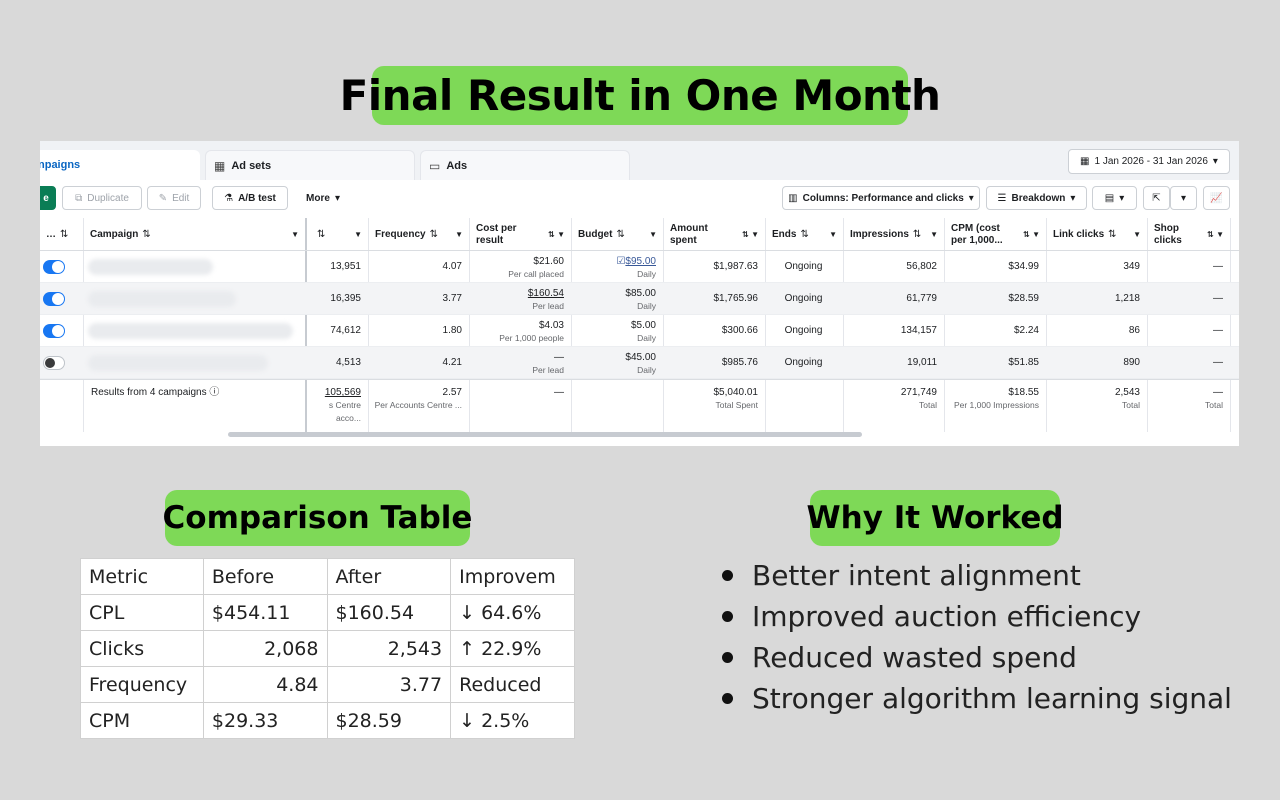 The width and height of the screenshot is (1280, 800). Describe the element at coordinates (714, 331) in the screenshot. I see `cell-spent: $300.66` at that location.